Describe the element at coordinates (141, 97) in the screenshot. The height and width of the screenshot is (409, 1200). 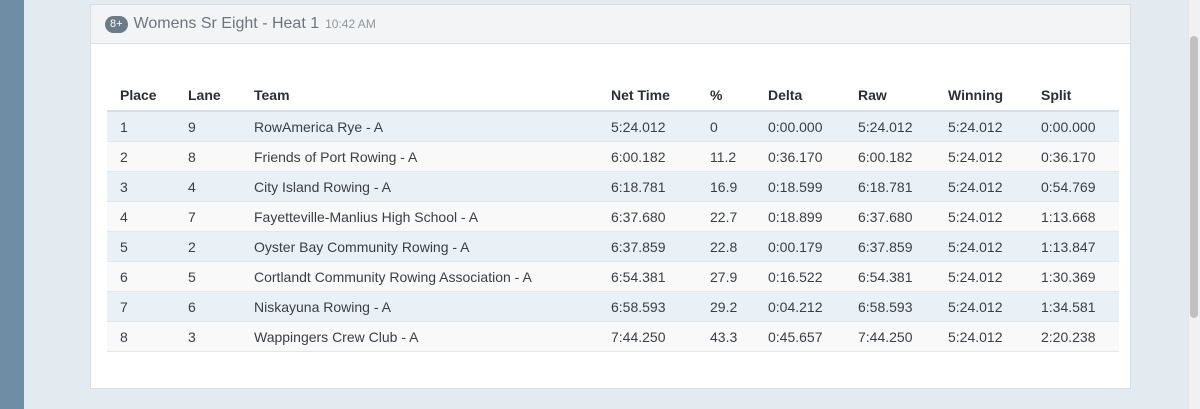
I see `col-place: Place` at that location.